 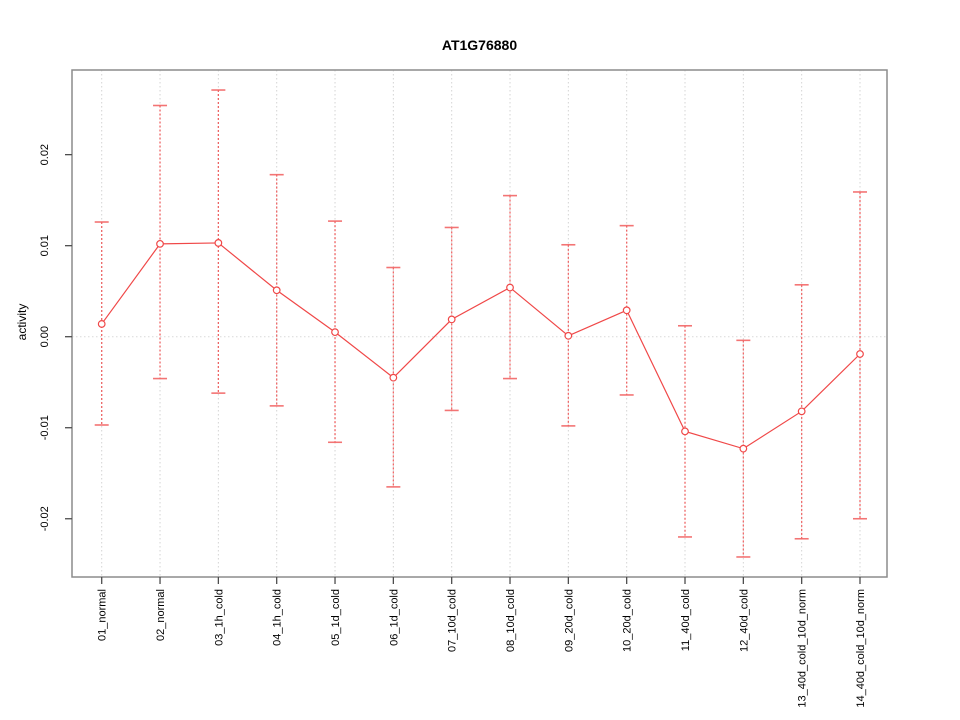 What do you see at coordinates (336, 617) in the screenshot?
I see `x-tick-label: 05_1d_cold` at bounding box center [336, 617].